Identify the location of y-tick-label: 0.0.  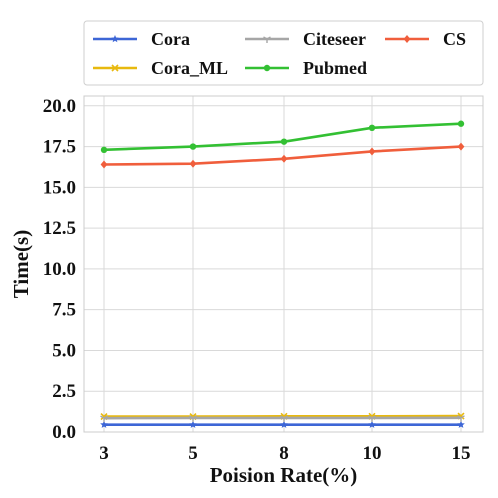
(64, 432).